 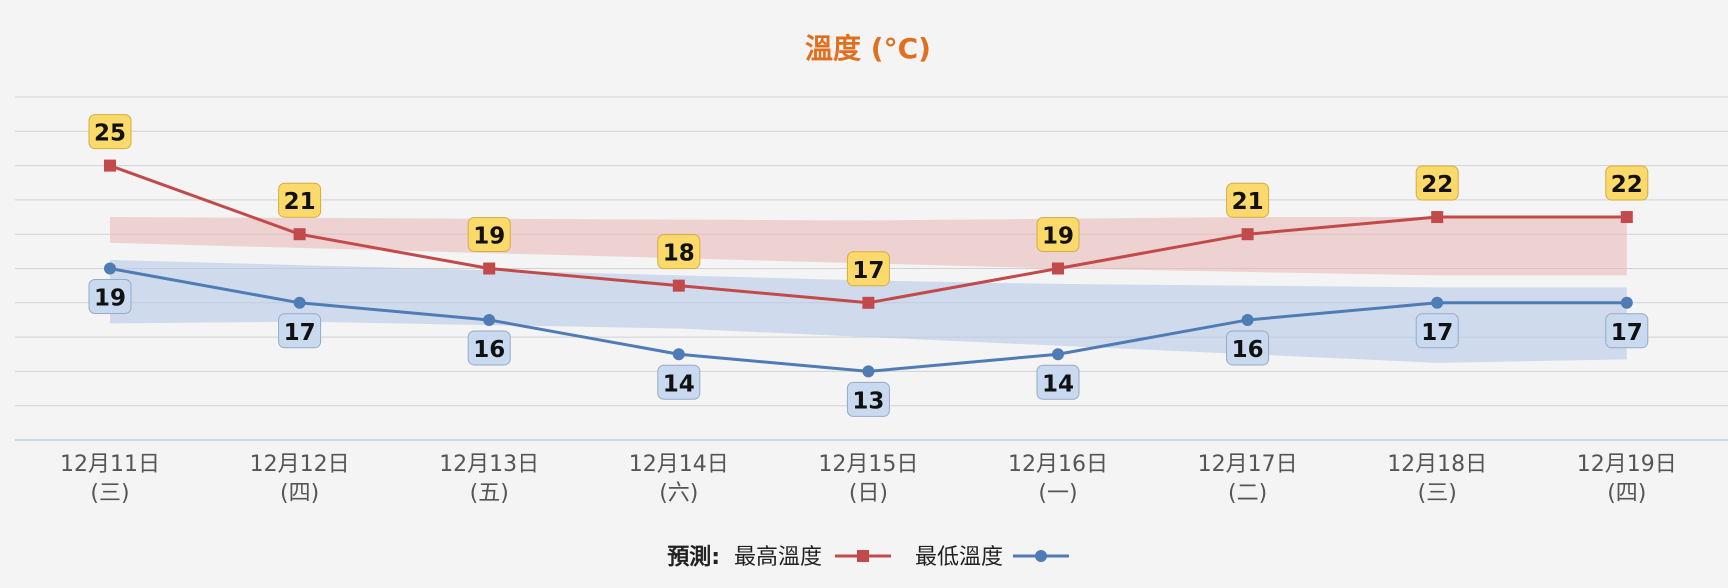 I want to click on min-temp-label: 13, so click(x=868, y=399).